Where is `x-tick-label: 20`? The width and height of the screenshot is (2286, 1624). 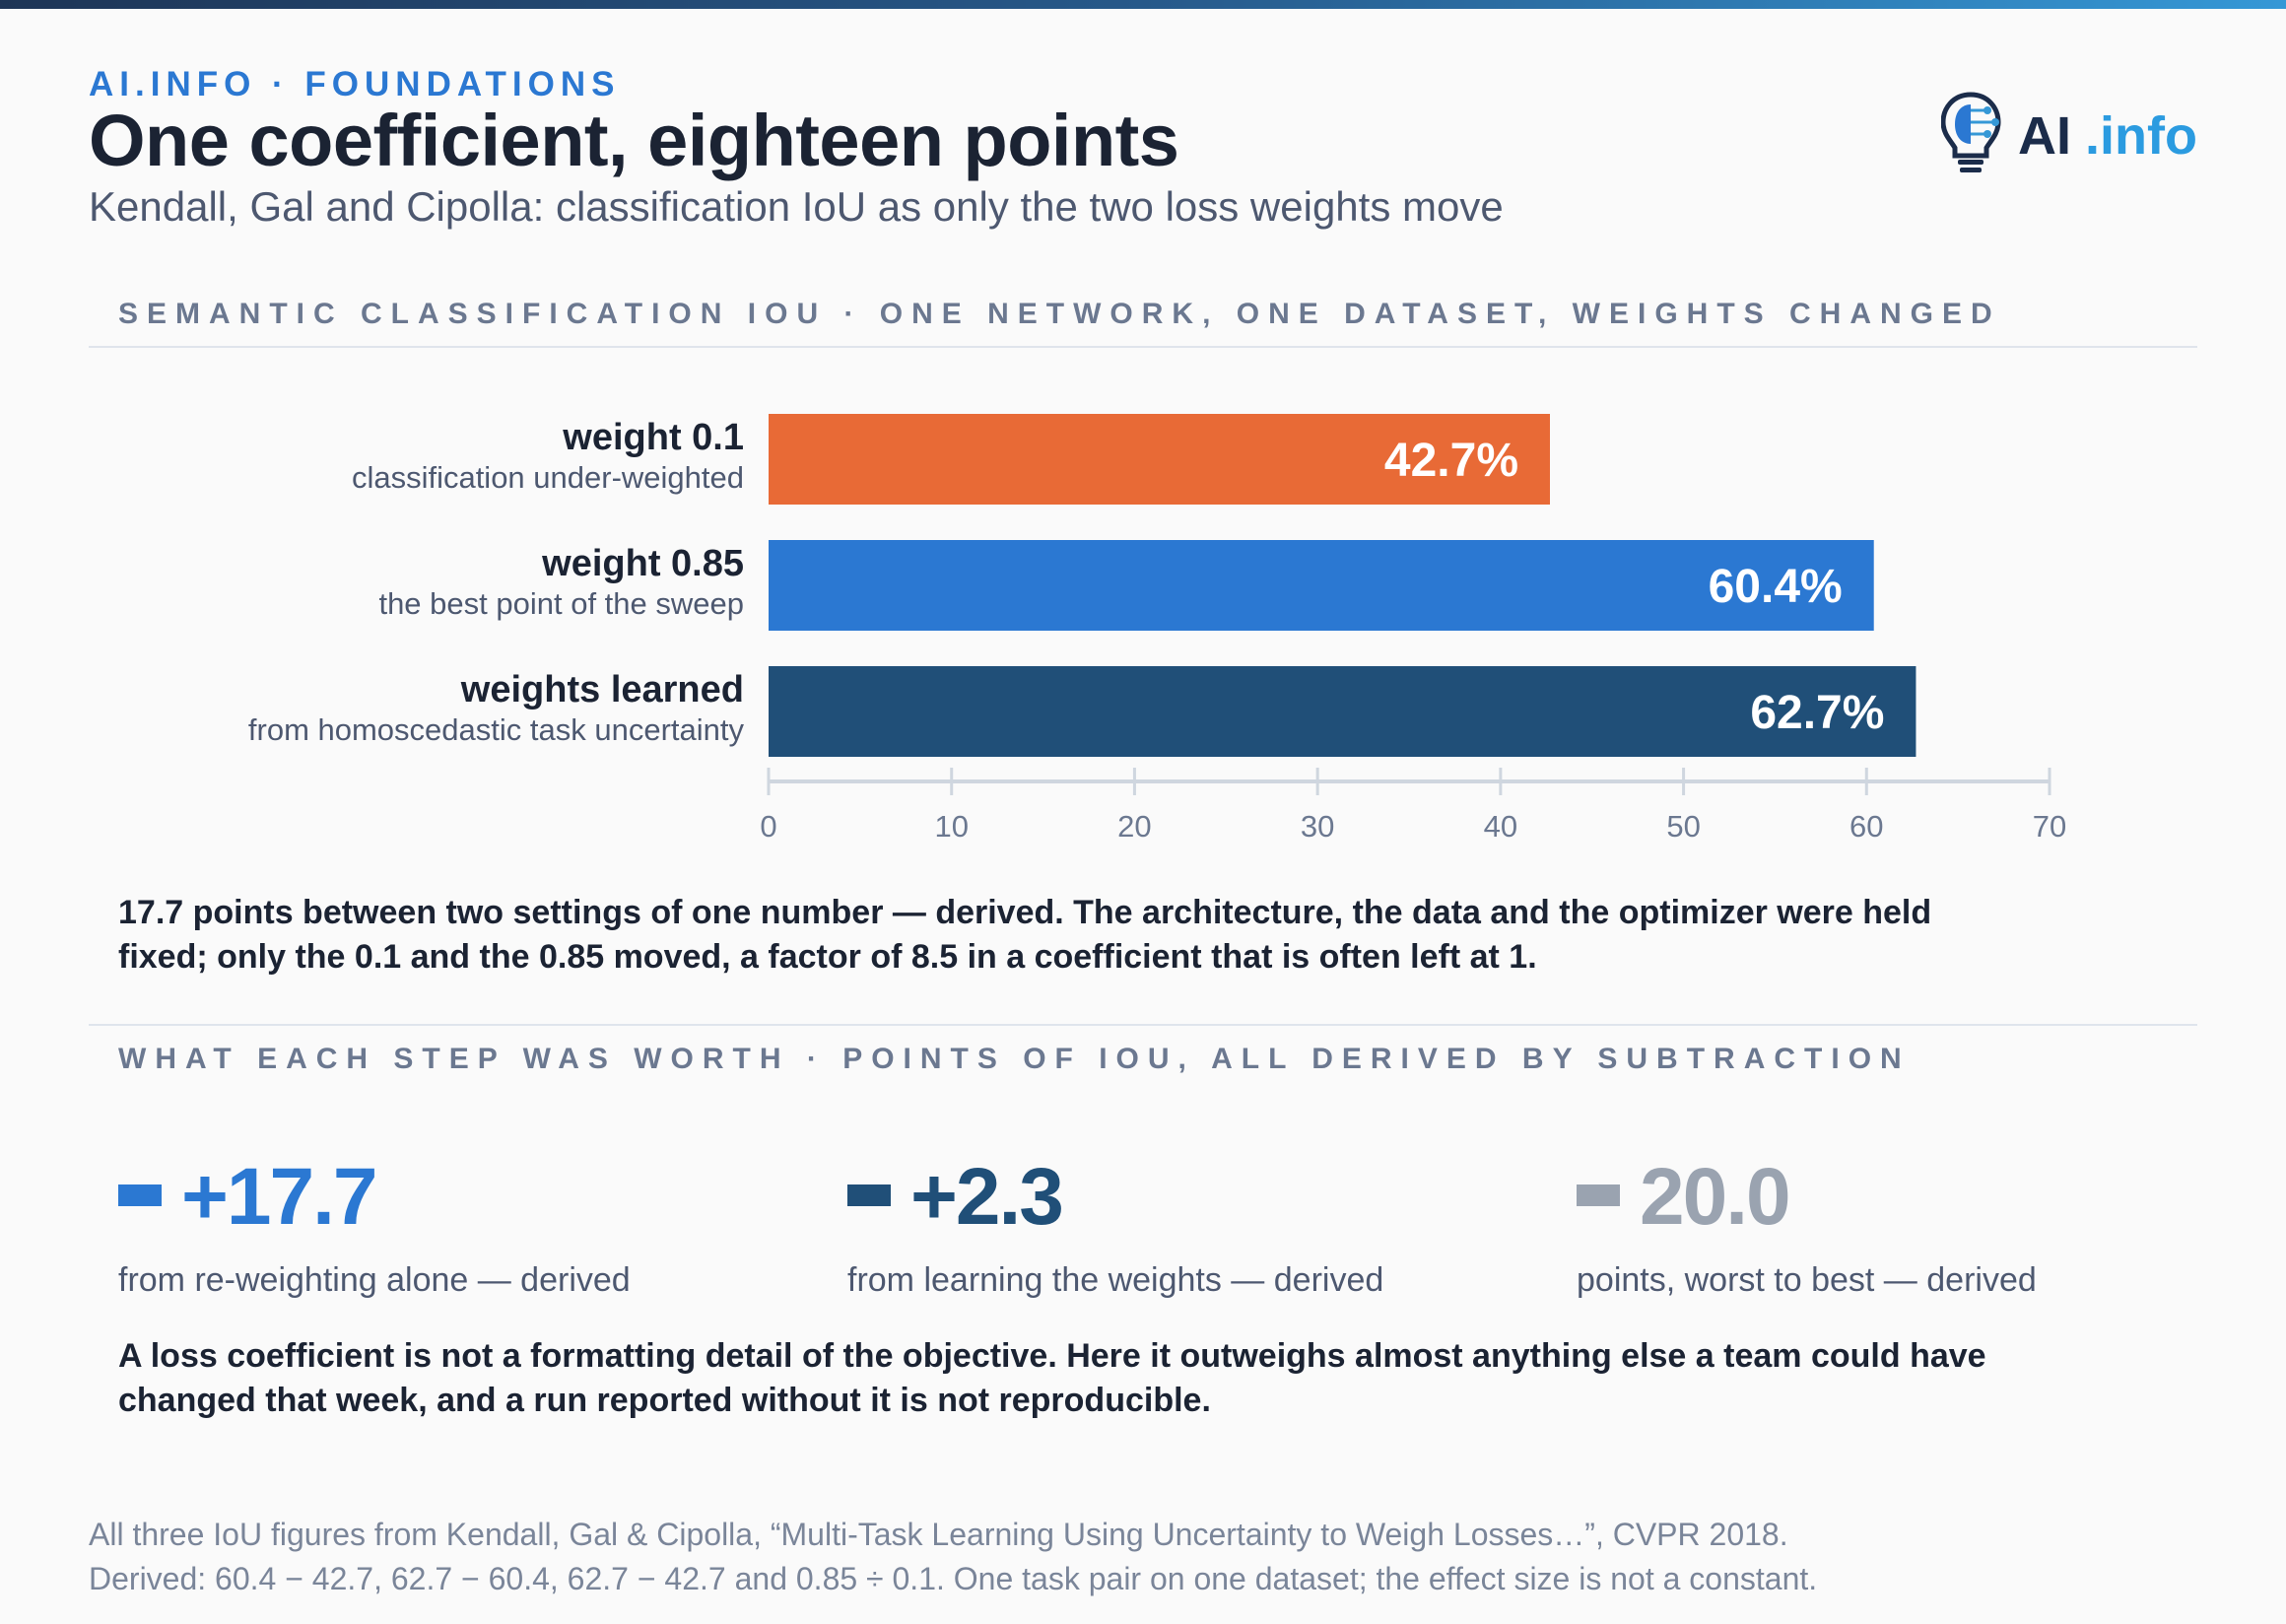
x-tick-label: 20 is located at coordinates (1134, 827).